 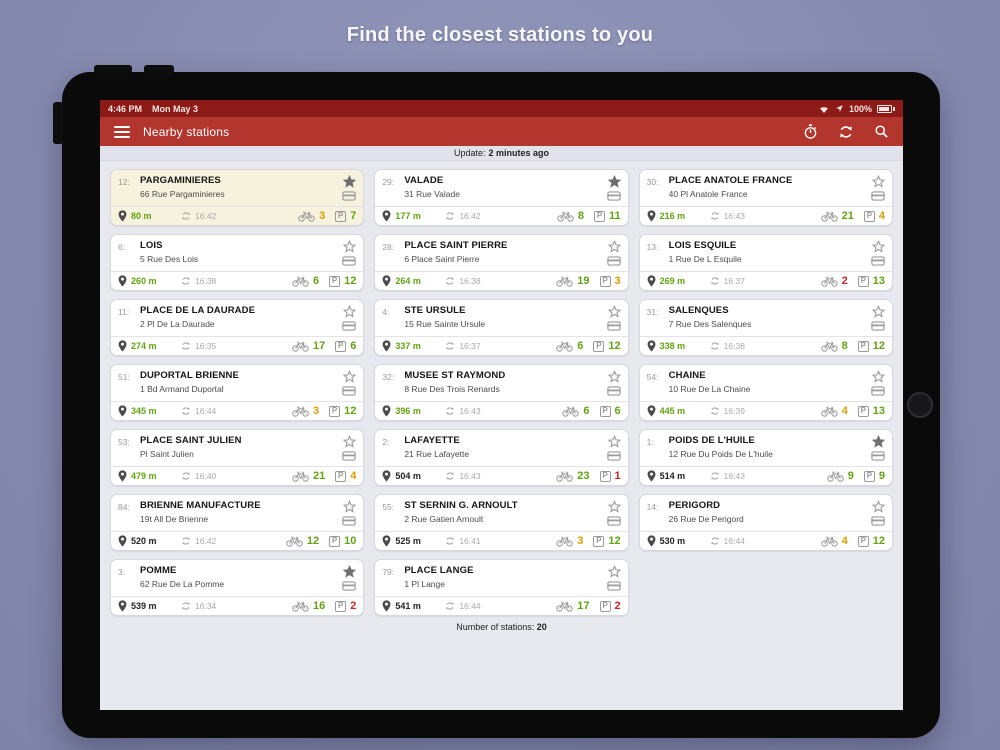 What do you see at coordinates (470, 541) in the screenshot?
I see `station-update-time: 16:41` at bounding box center [470, 541].